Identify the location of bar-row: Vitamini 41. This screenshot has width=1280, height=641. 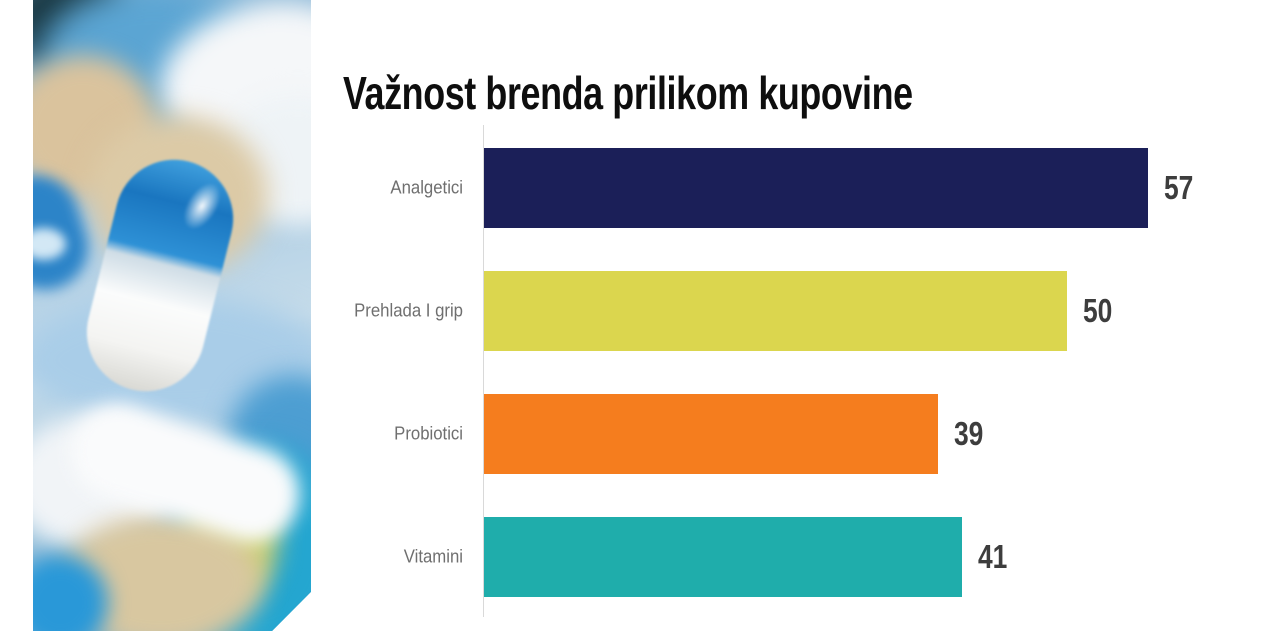
(800, 557).